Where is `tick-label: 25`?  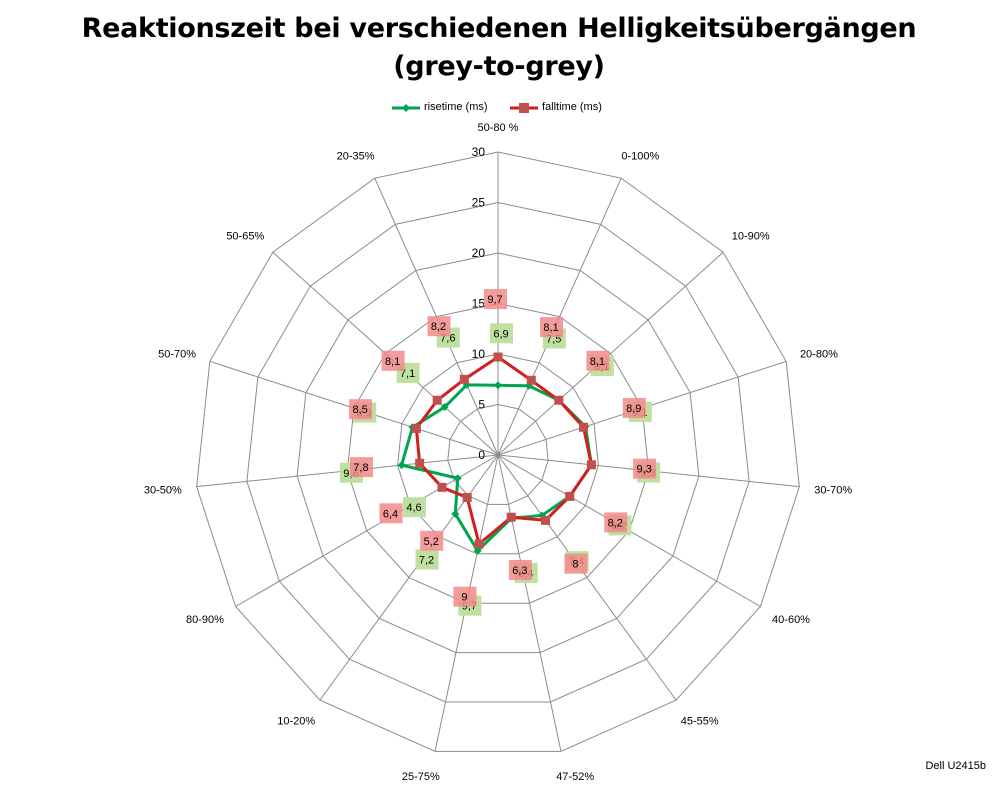
tick-label: 25 is located at coordinates (479, 203).